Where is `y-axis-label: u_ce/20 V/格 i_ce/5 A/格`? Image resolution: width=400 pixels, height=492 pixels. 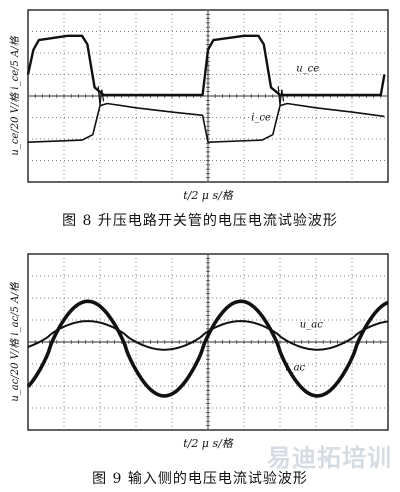 y-axis-label: u_ce/20 V/格 i_ce/5 A/格 is located at coordinates (15, 95).